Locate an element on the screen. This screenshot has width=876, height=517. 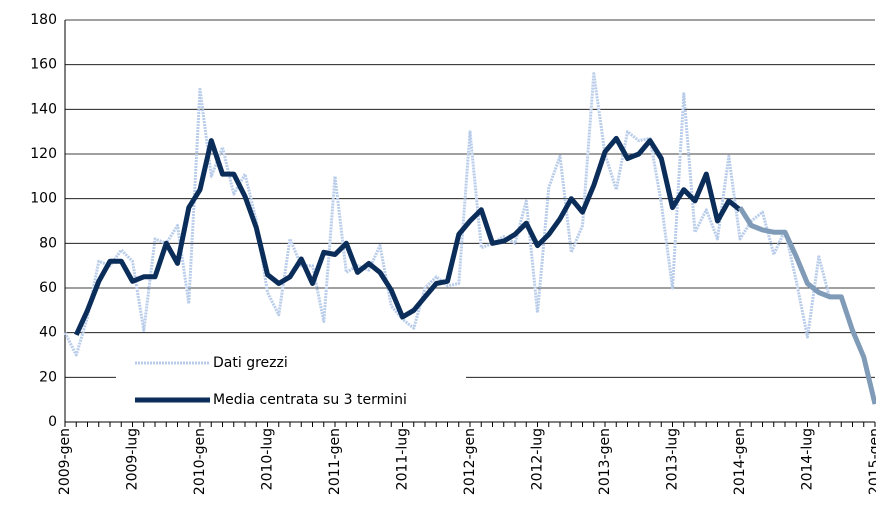
x-tick-label: 2014-lug is located at coordinates (808, 459).